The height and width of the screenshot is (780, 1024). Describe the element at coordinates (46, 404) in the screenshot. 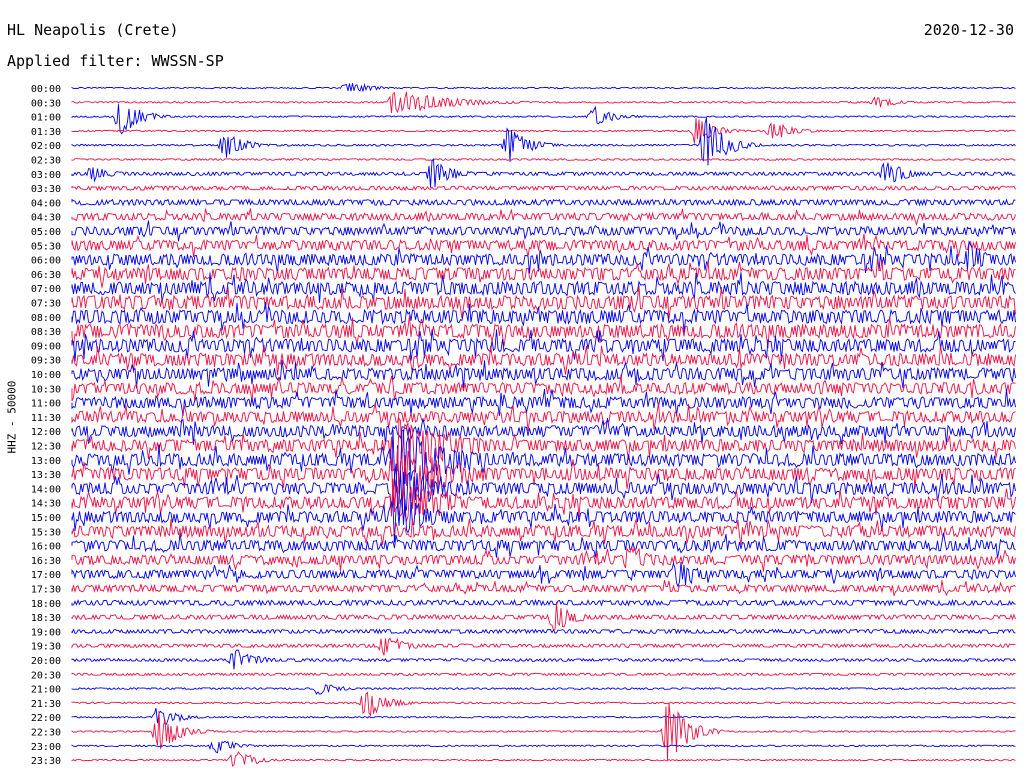

I see `trace-label: 11:00` at that location.